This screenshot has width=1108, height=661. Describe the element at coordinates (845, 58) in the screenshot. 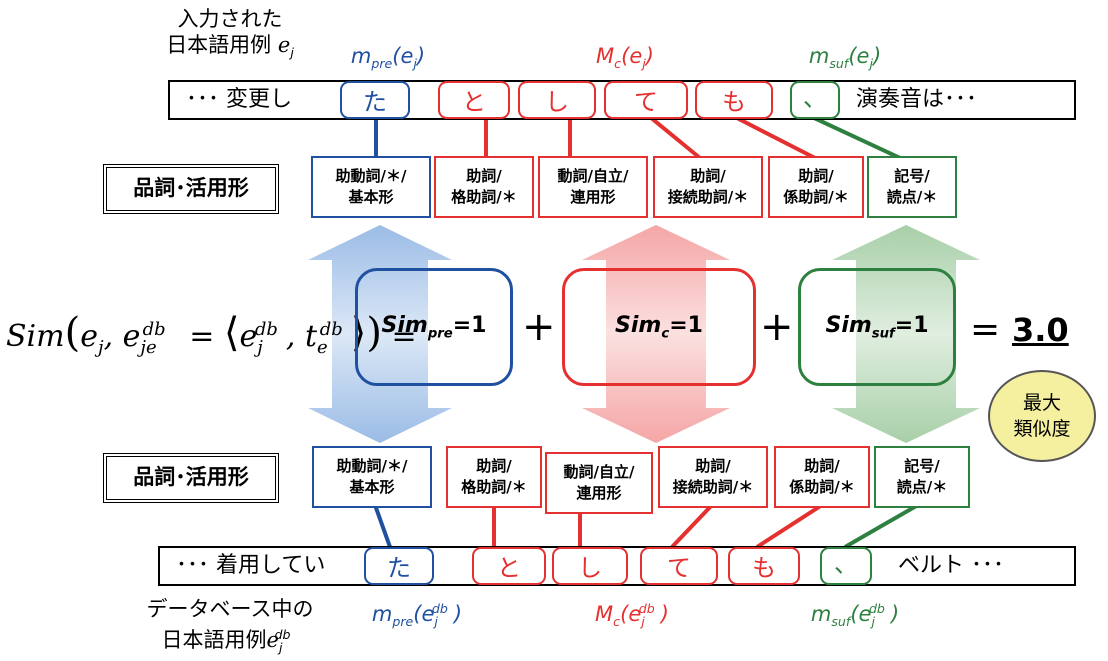

I see `top-m-suf-label: msuf(ej)` at that location.